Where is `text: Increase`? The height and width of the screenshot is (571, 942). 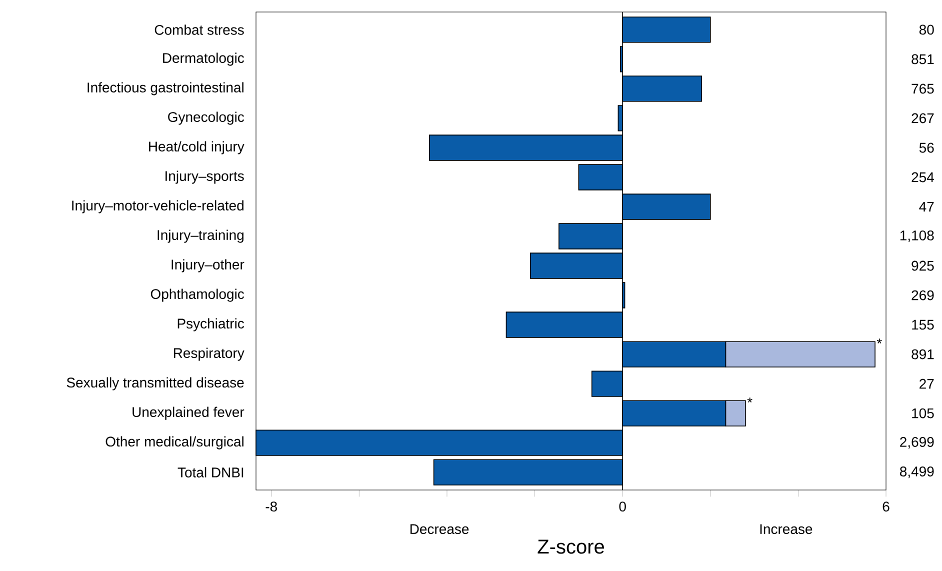
text: Increase is located at coordinates (786, 529).